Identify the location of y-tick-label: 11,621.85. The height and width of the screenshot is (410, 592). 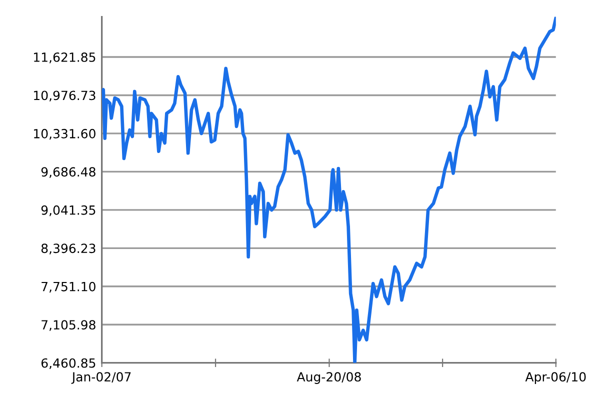
(65, 58).